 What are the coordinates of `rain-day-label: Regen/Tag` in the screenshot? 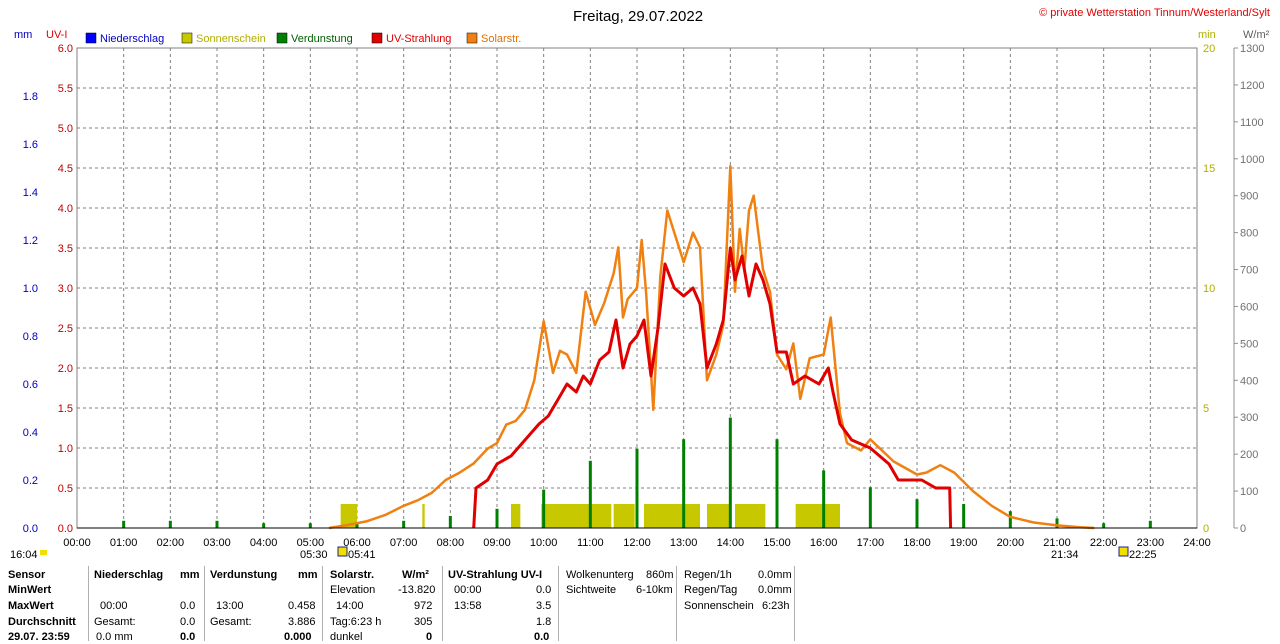 It's located at (711, 590).